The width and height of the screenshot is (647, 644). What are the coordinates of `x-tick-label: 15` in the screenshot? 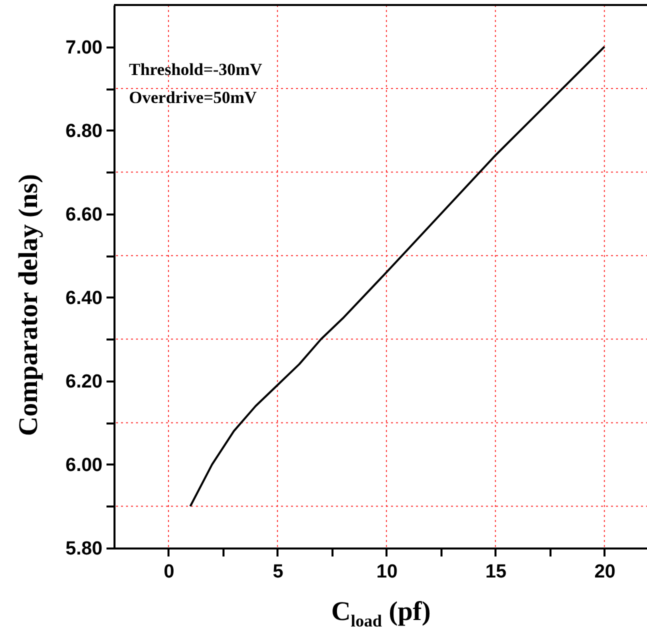 It's located at (496, 572).